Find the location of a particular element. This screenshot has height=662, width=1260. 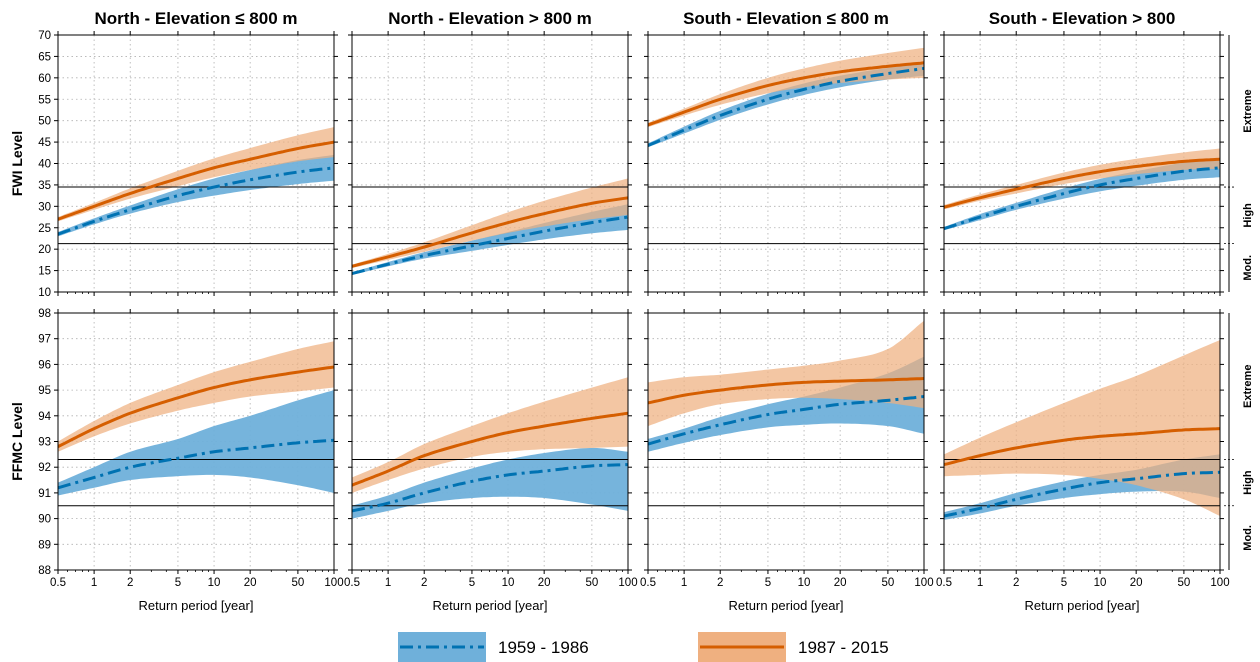

y-tick-label: 97 is located at coordinates (44, 340).